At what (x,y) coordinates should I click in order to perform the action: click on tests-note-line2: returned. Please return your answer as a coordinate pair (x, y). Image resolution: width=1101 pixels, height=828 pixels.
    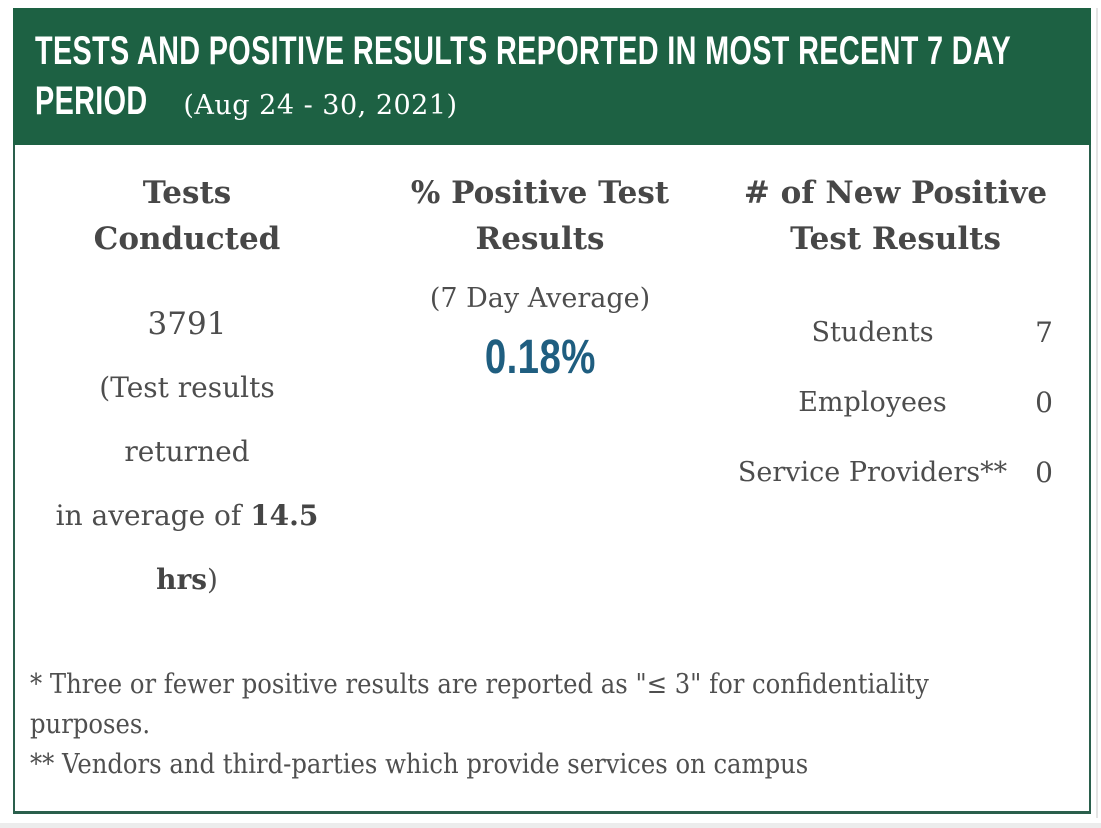
    Looking at the image, I should click on (187, 451).